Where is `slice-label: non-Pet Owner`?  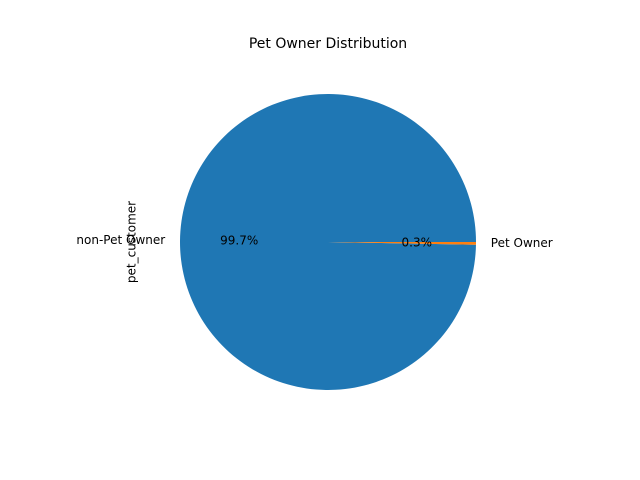
slice-label: non-Pet Owner is located at coordinates (120, 240).